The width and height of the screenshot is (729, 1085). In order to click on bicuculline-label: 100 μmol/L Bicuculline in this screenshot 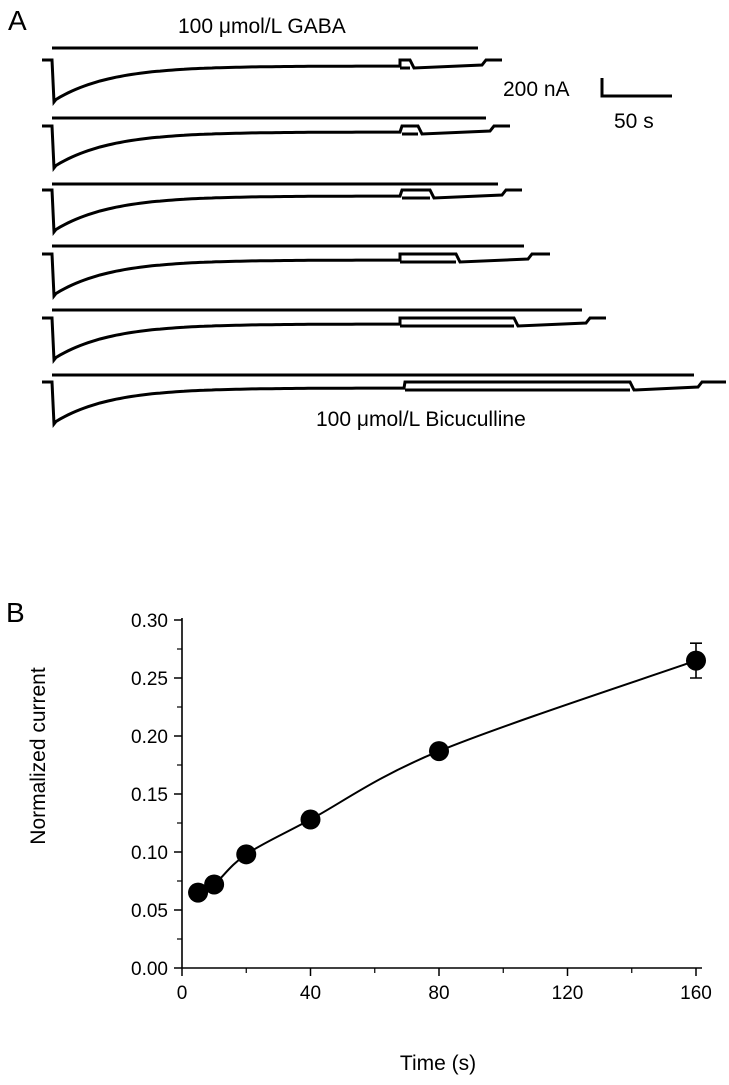, I will do `click(421, 419)`.